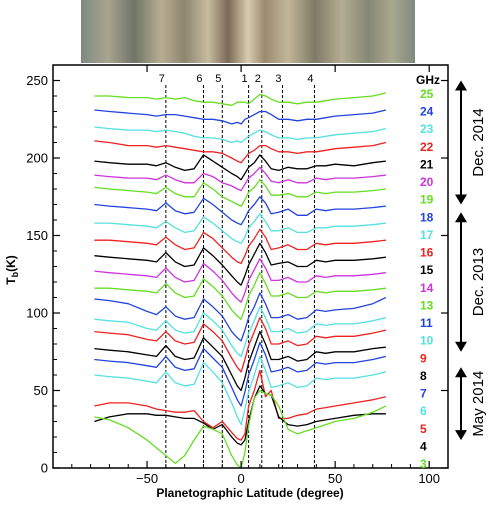 This screenshot has height=519, width=488. Describe the element at coordinates (423, 446) in the screenshot. I see `legend-item-4-ghz: 4` at that location.